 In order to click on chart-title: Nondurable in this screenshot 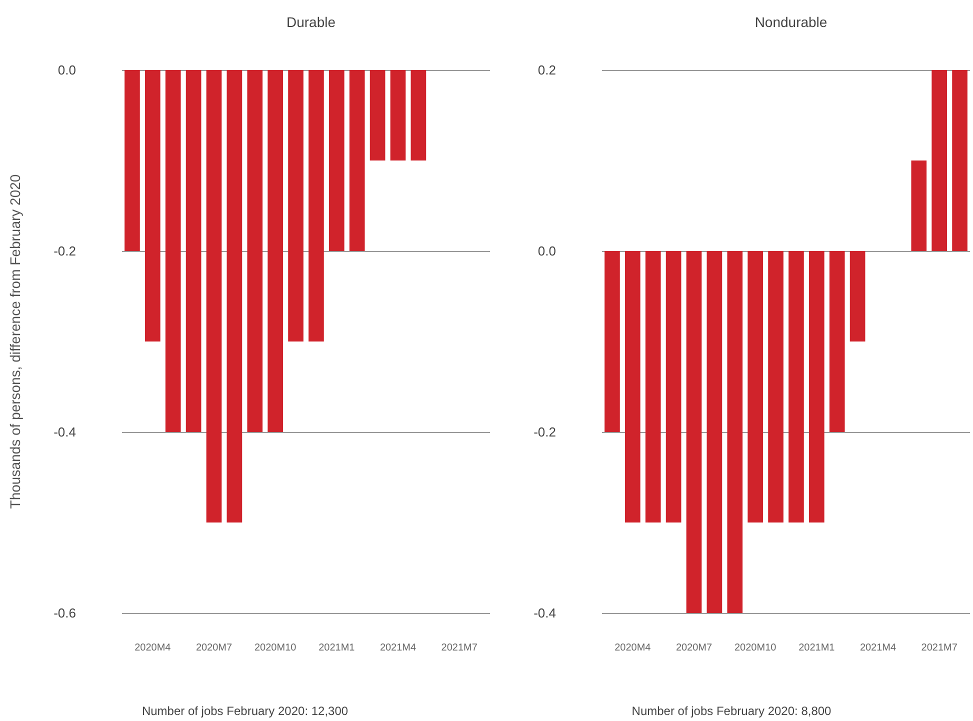, I will do `click(791, 22)`.